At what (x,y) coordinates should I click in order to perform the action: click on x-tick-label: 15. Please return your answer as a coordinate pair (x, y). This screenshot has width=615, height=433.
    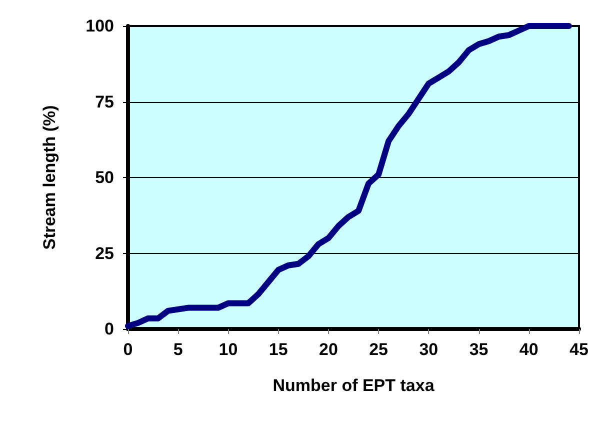
    Looking at the image, I should click on (278, 349).